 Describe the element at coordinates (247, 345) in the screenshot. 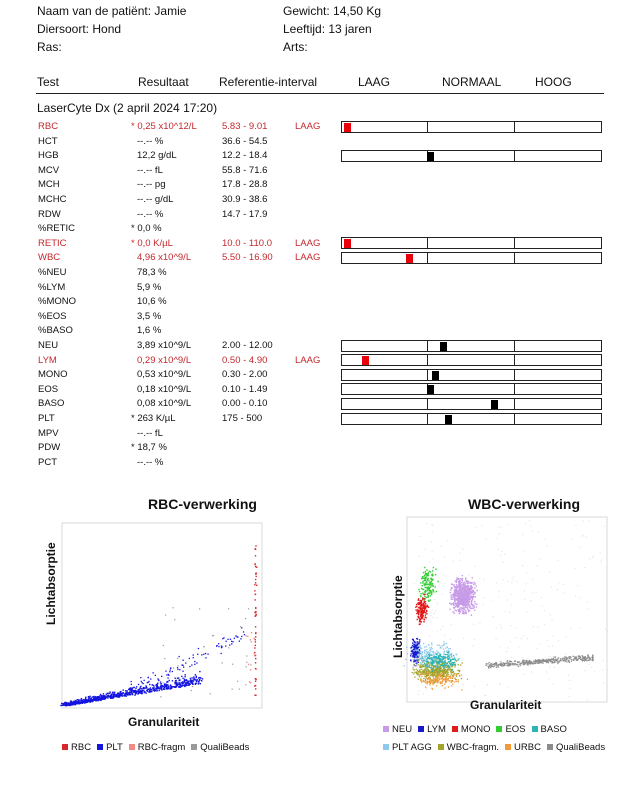

I see `test-reference: 2.00 - 12.00` at that location.